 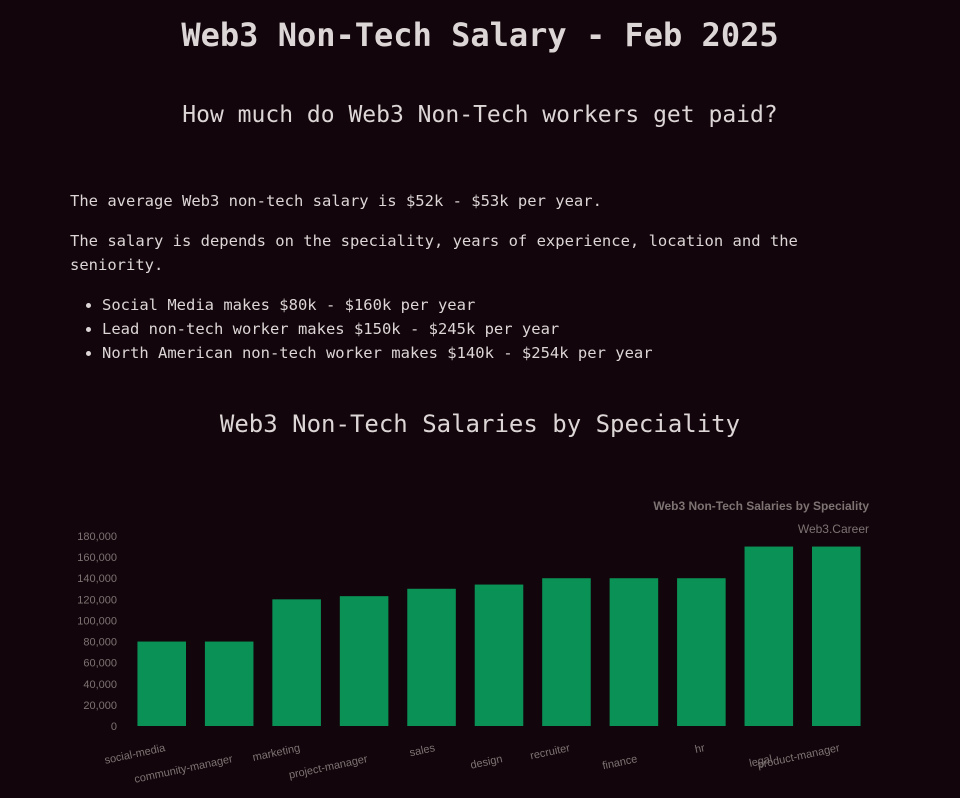 I want to click on y-tick-label: 60,000, so click(x=100, y=664).